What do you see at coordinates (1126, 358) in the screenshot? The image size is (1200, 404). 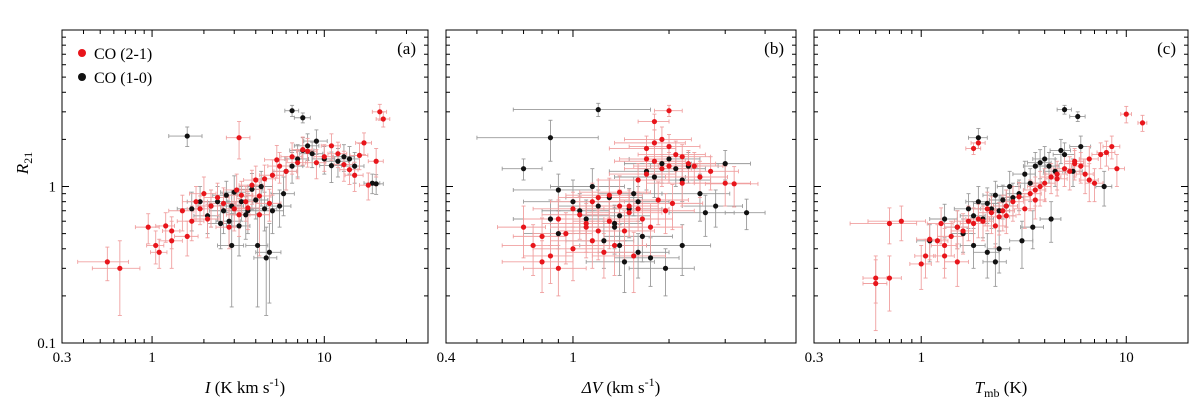 I see `x-tick-label: 10` at bounding box center [1126, 358].